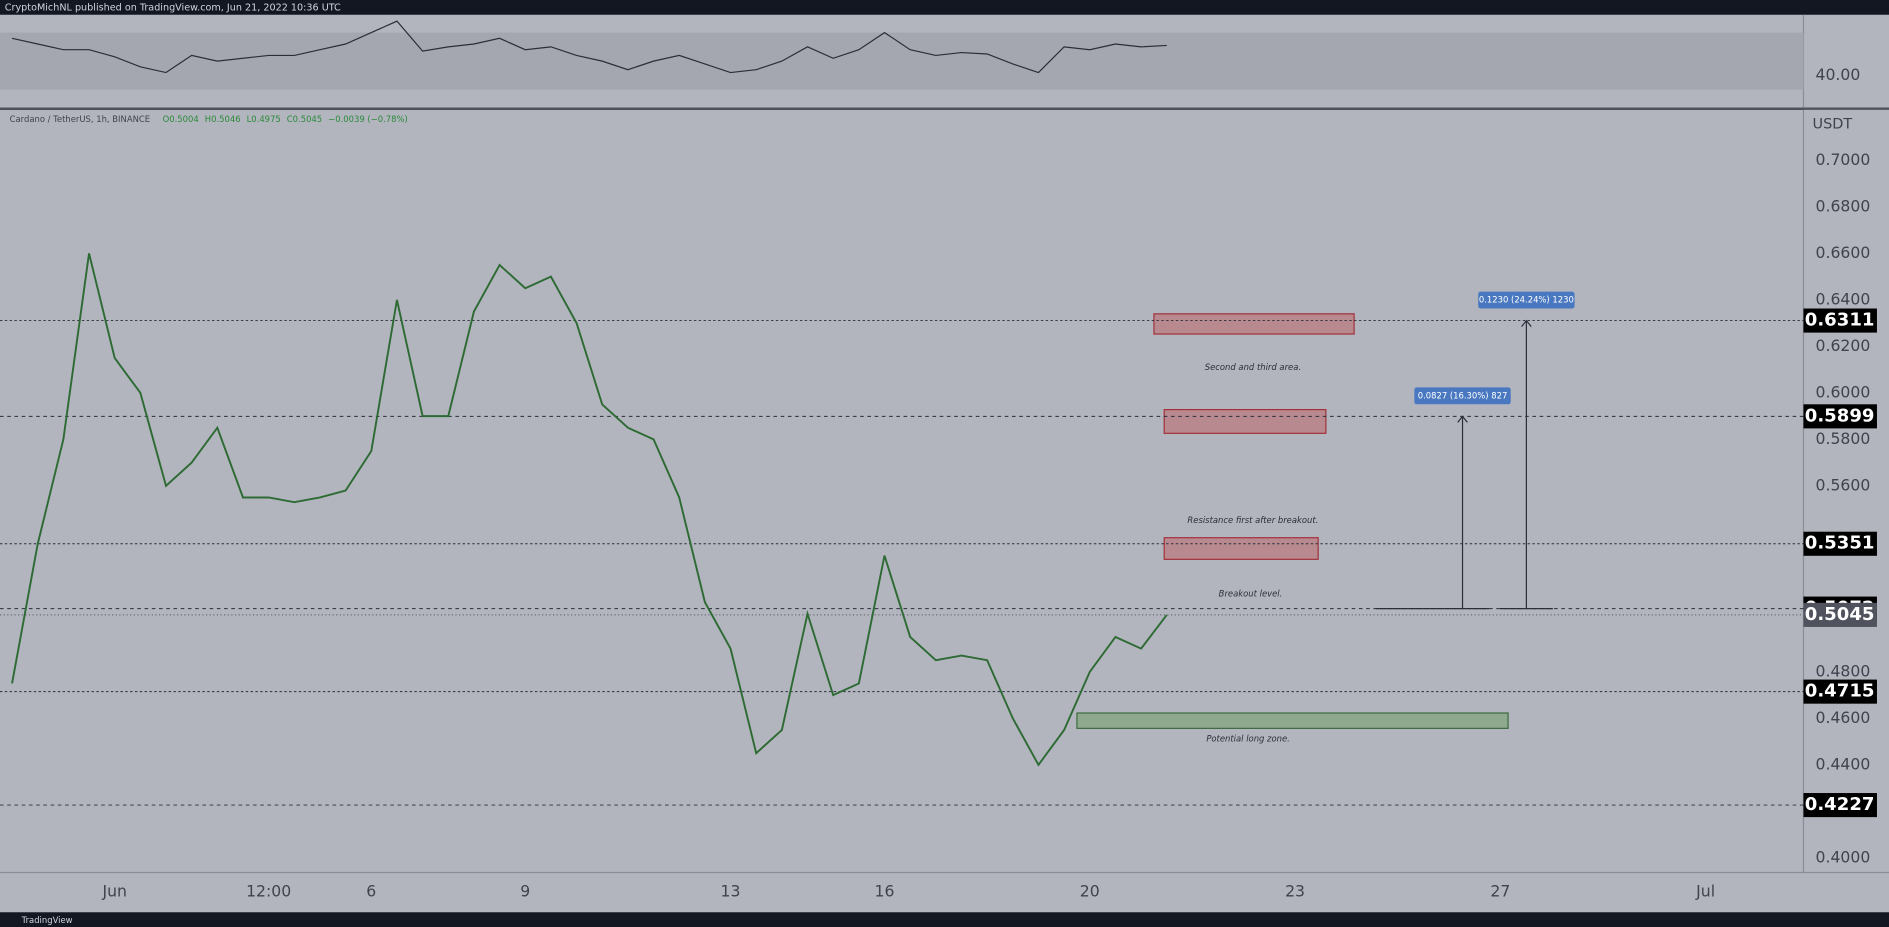  I want to click on footer: TradingView, so click(47, 920).